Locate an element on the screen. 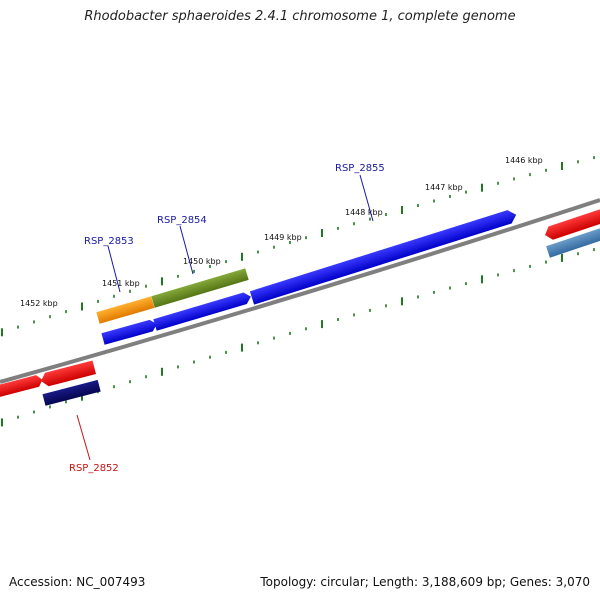 This screenshot has width=600, height=600. rsp-2854-leader is located at coordinates (186, 250).